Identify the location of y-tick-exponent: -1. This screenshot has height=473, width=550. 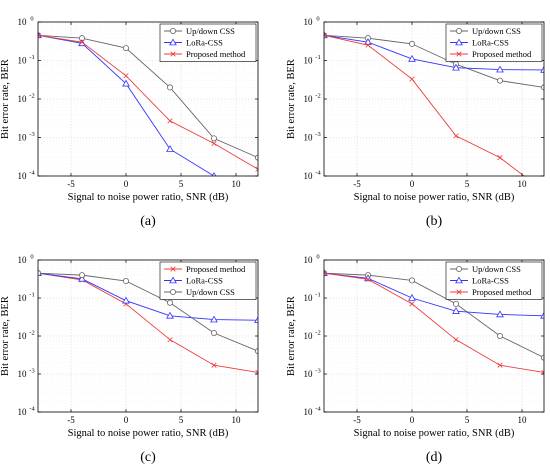
(31, 295).